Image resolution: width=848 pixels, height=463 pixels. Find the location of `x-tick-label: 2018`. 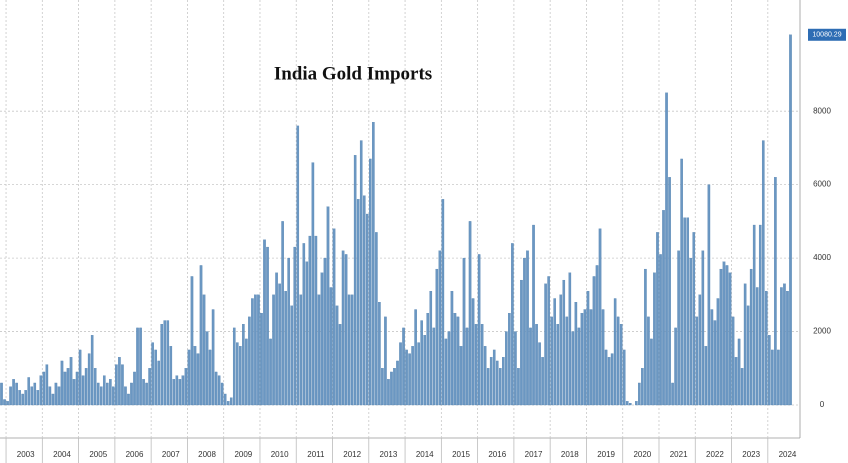

x-tick-label: 2018 is located at coordinates (570, 454).